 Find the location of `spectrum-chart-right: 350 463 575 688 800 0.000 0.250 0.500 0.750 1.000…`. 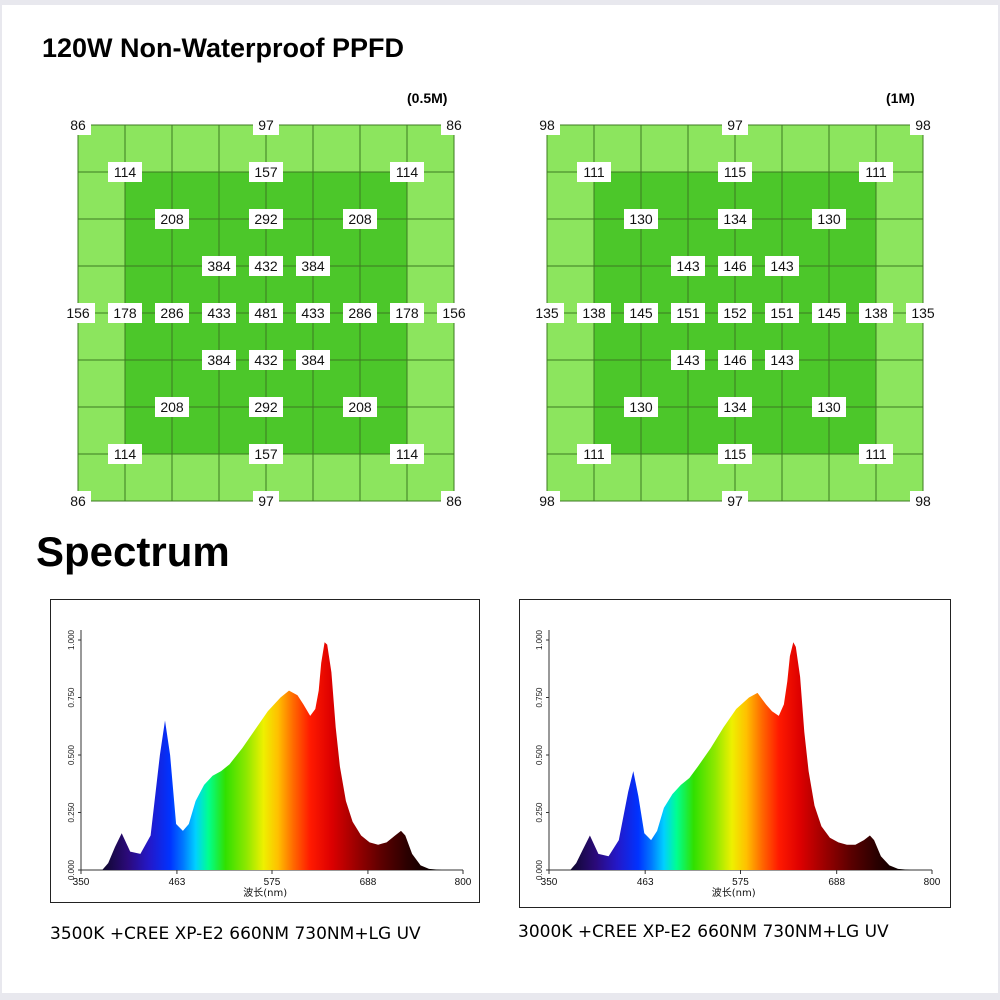

spectrum-chart-right: 350 463 575 688 800 0.000 0.250 0.500 0.750 1.000… is located at coordinates (738, 764).